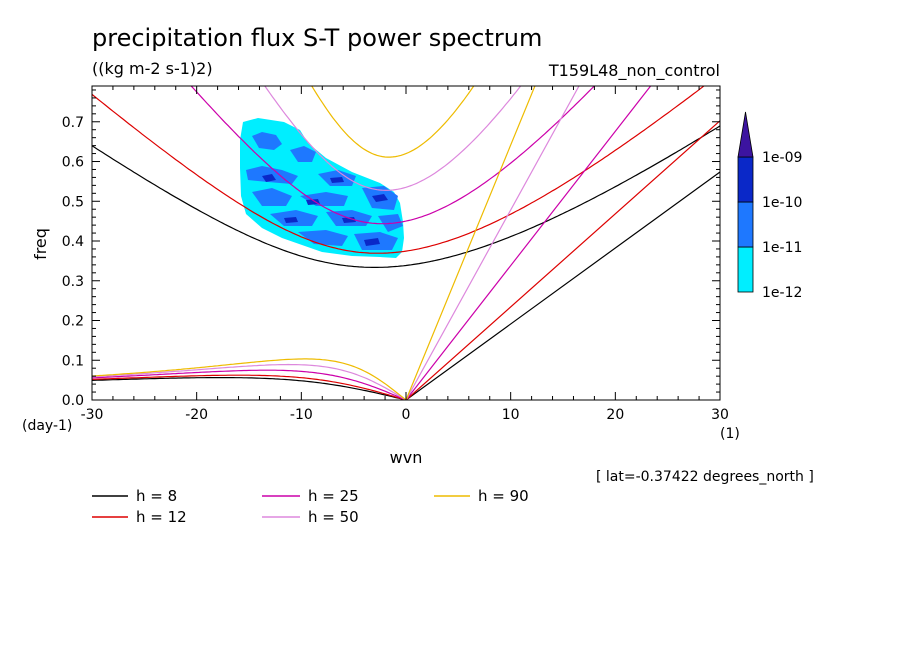 The width and height of the screenshot is (904, 654). I want to click on x-tick-label: 10, so click(511, 415).